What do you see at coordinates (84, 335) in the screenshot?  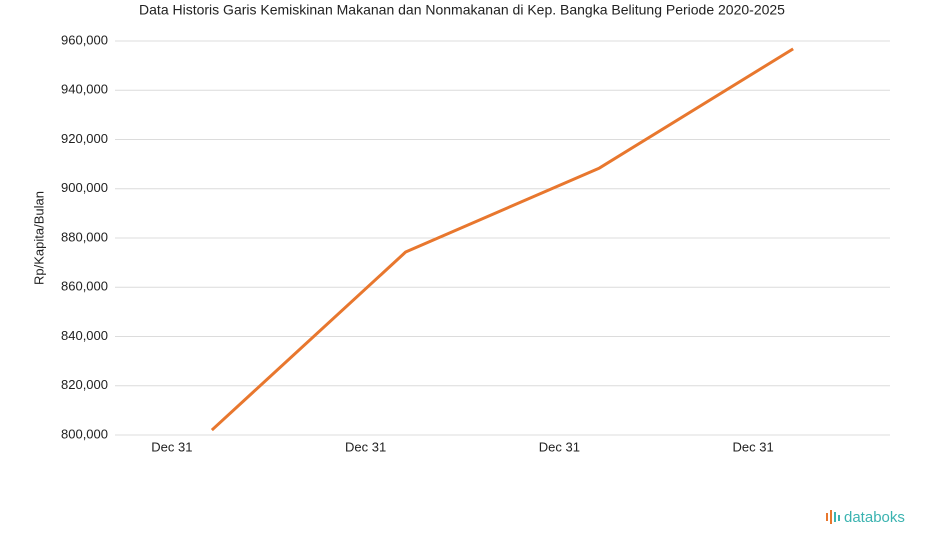 I see `y-tick-label: 840,000` at bounding box center [84, 335].